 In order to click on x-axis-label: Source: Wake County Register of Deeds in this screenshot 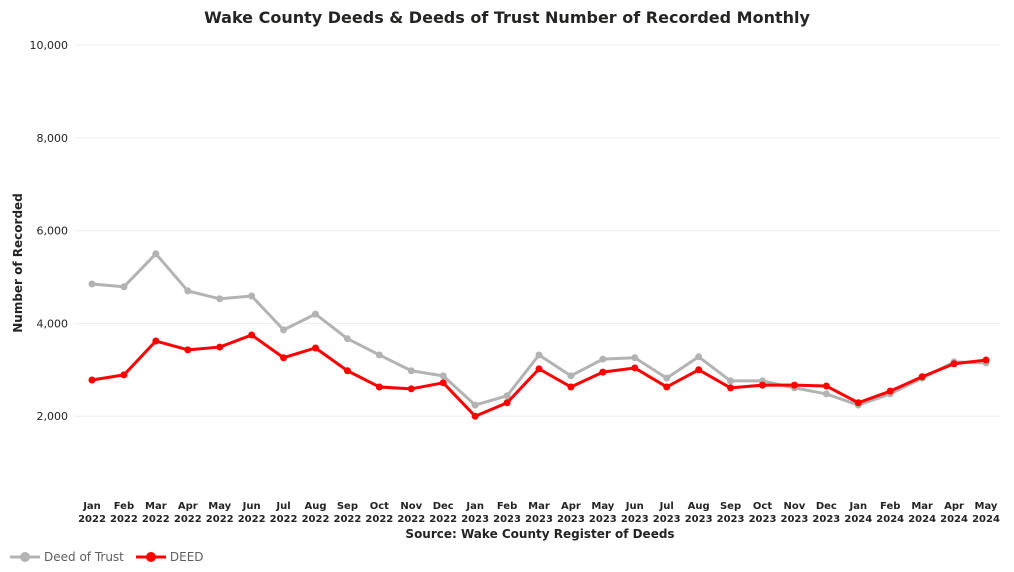, I will do `click(540, 534)`.